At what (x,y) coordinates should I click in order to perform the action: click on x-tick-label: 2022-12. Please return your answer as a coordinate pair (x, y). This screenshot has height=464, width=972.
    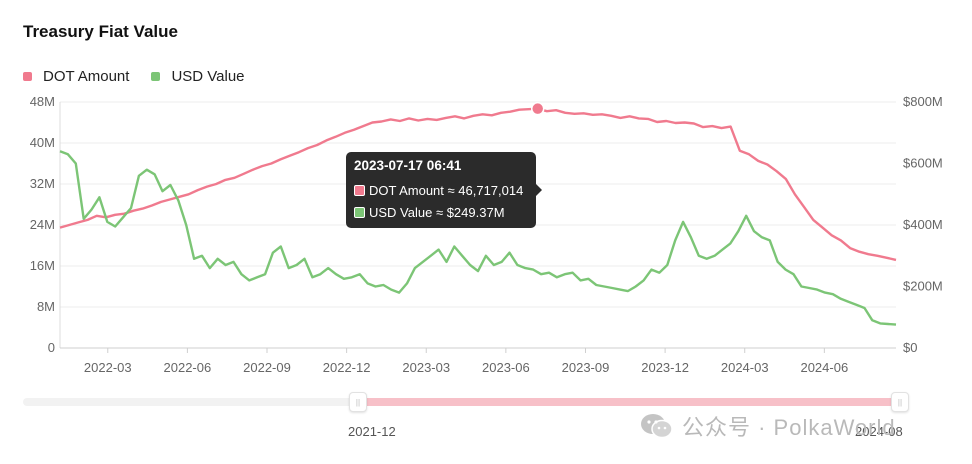
    Looking at the image, I should click on (347, 367).